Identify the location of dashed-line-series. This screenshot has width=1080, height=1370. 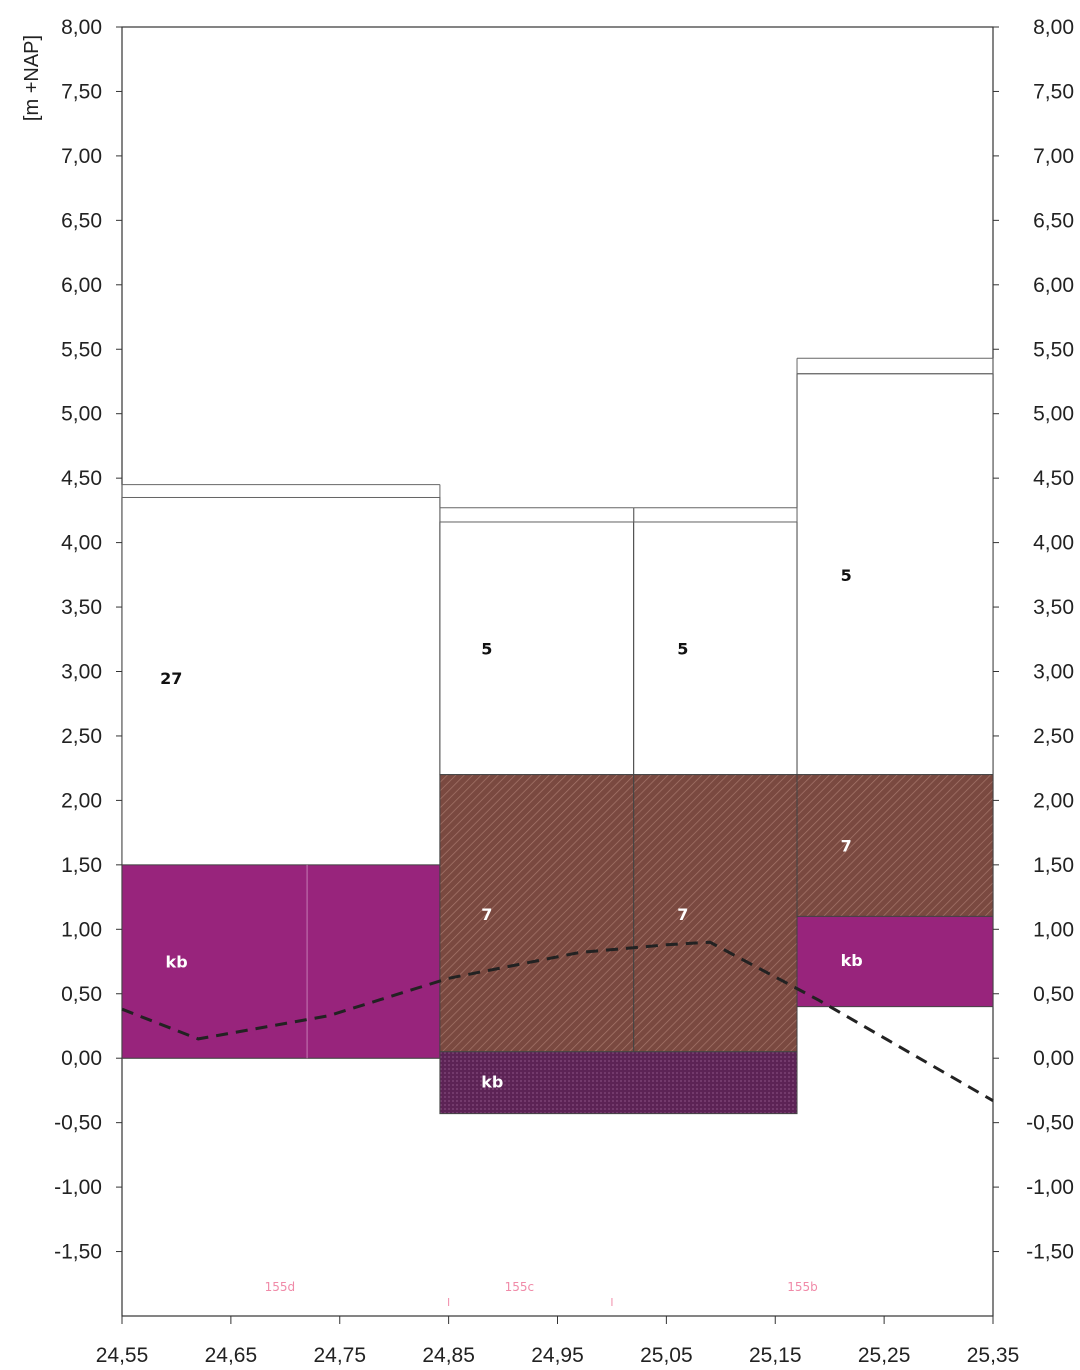
(557, 1021).